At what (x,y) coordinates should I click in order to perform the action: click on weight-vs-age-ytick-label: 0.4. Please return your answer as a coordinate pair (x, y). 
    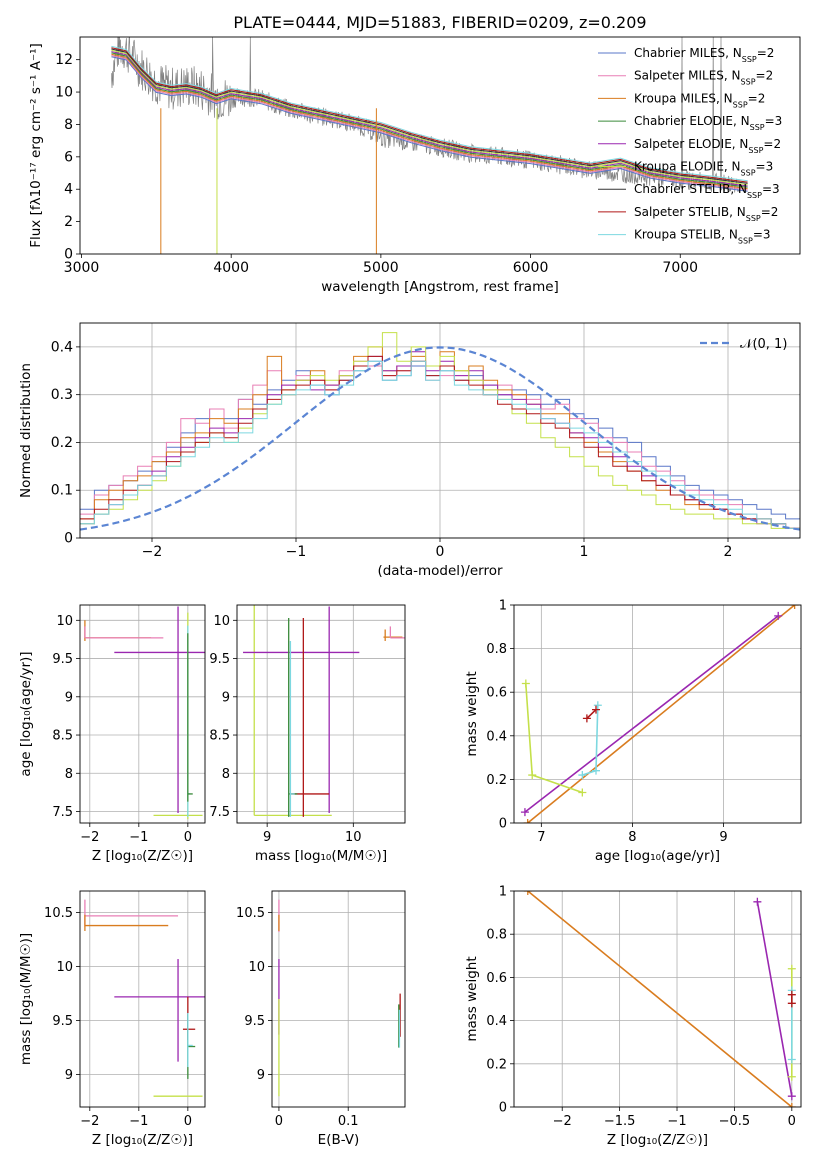
    Looking at the image, I should click on (496, 736).